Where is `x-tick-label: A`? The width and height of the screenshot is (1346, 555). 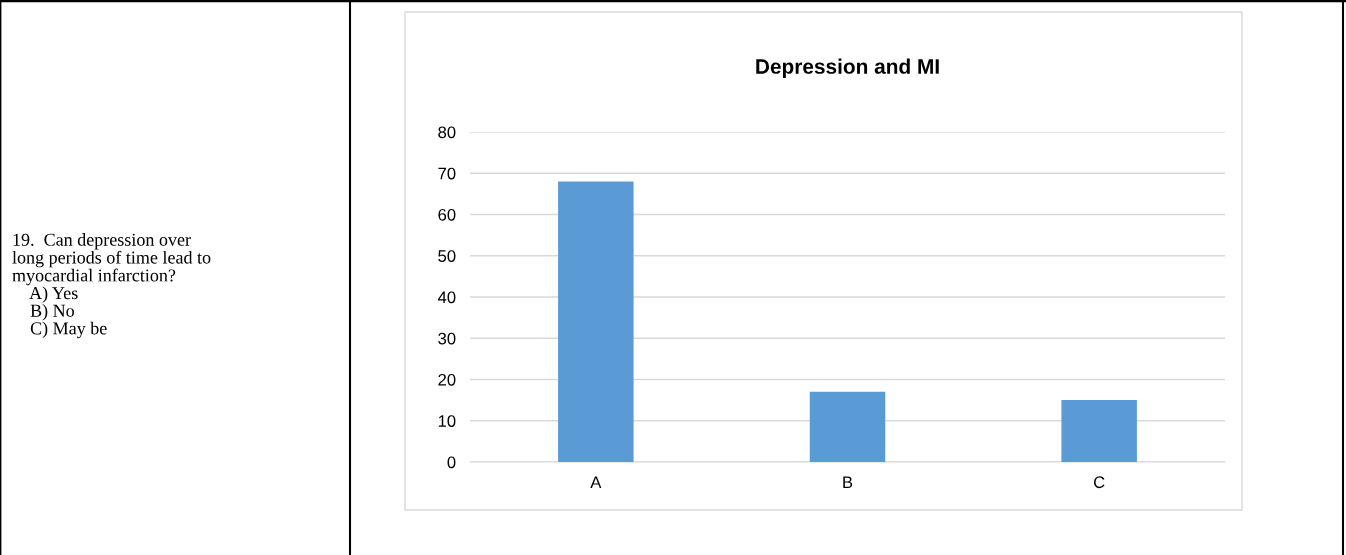
x-tick-label: A is located at coordinates (596, 482).